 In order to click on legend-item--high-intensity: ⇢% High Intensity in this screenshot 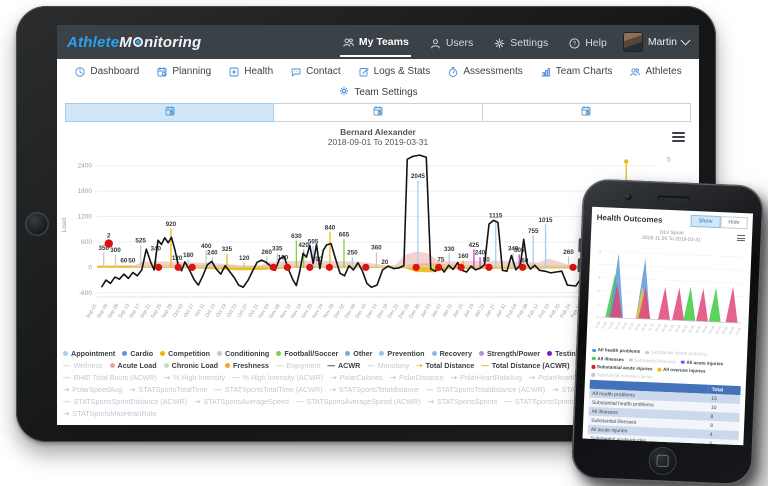, I will do `click(194, 377)`.